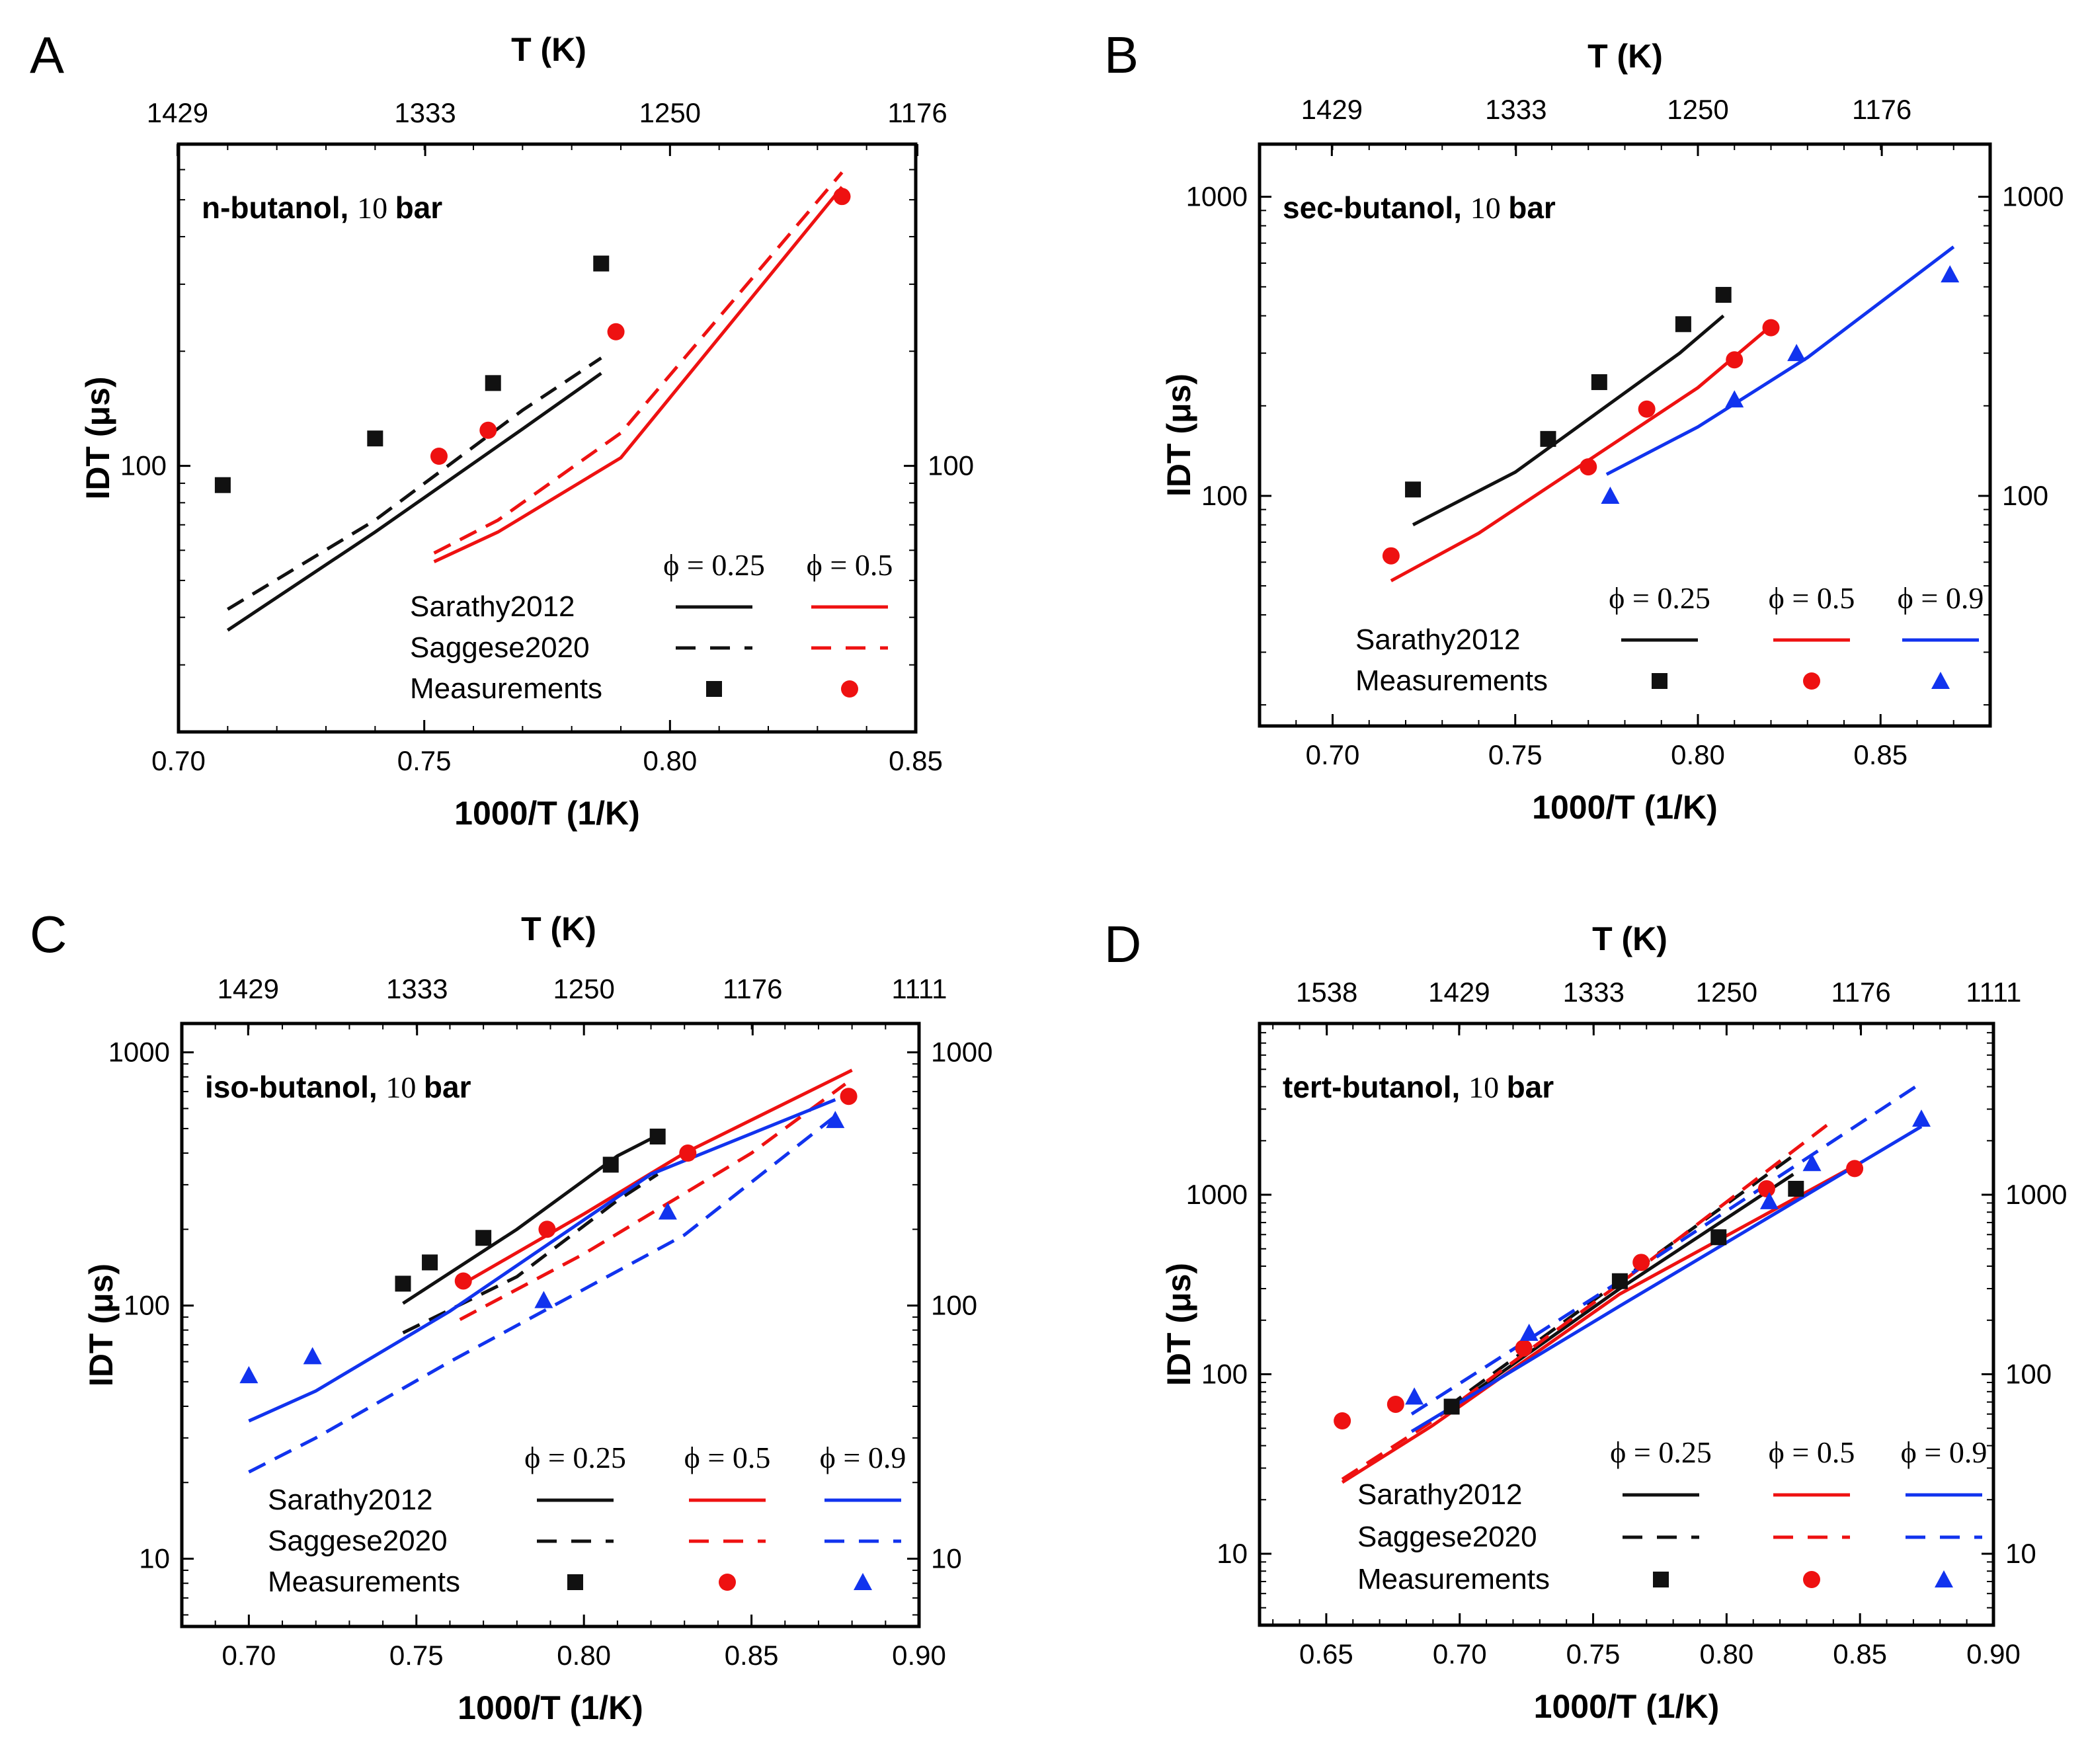 The width and height of the screenshot is (2088, 1764). I want to click on panel-c-legend-marker-black, so click(575, 1582).